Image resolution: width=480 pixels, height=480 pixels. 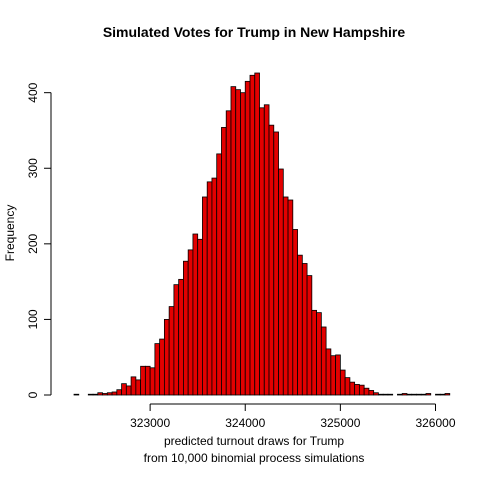 What do you see at coordinates (10, 233) in the screenshot?
I see `y-axis-label: Frequency` at bounding box center [10, 233].